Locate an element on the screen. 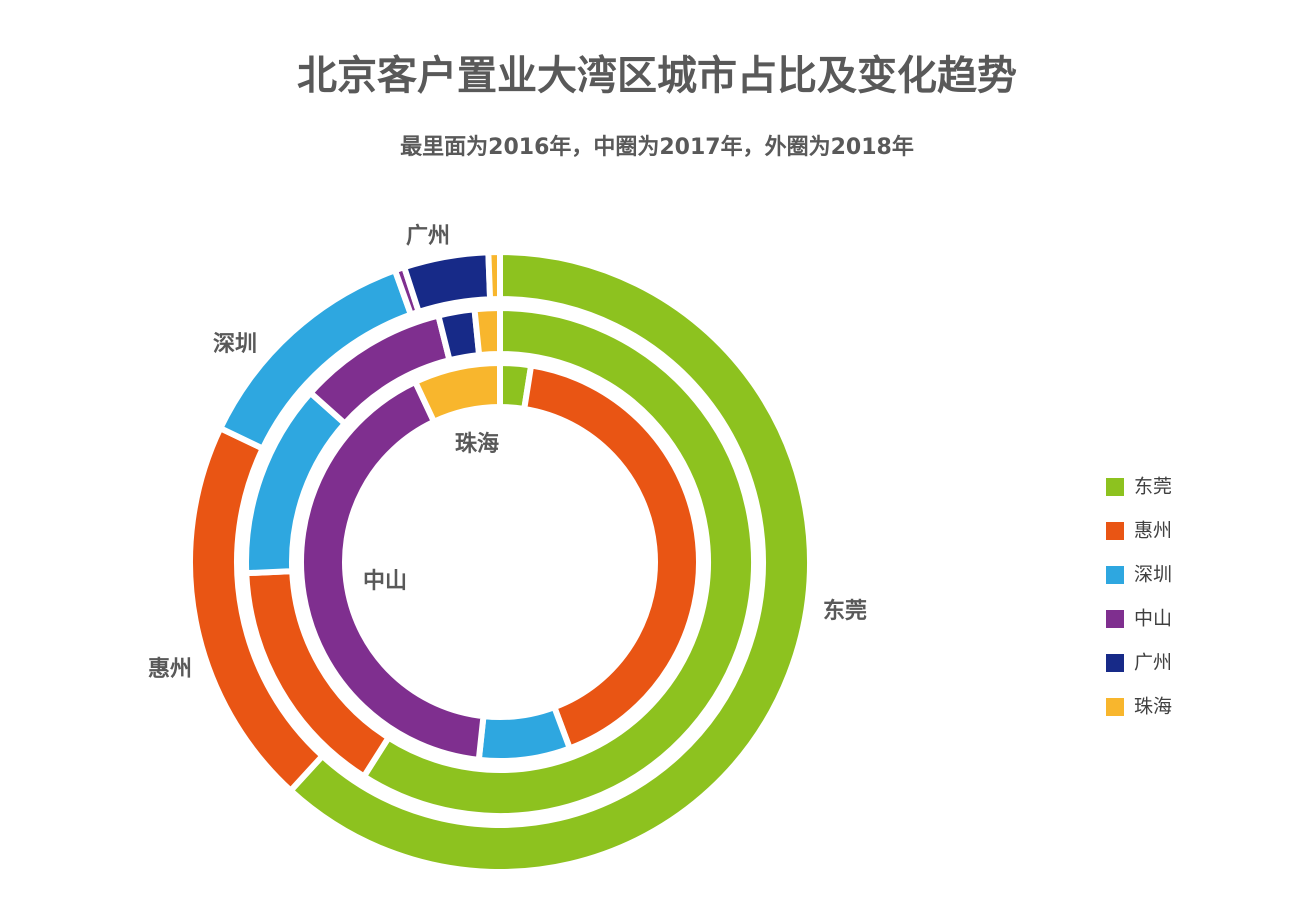  legend-label: 东莞 is located at coordinates (1153, 487).